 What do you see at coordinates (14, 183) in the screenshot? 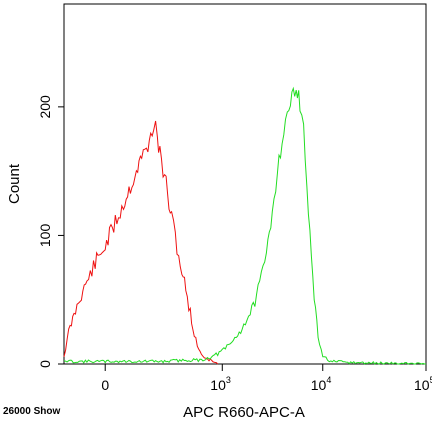
I see `y-axis-title: Count` at bounding box center [14, 183].